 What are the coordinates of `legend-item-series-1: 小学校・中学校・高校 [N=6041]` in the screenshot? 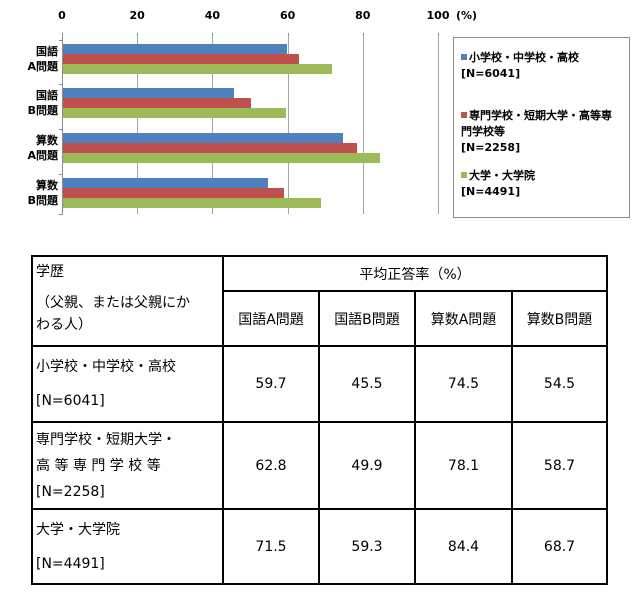 It's located at (520, 65).